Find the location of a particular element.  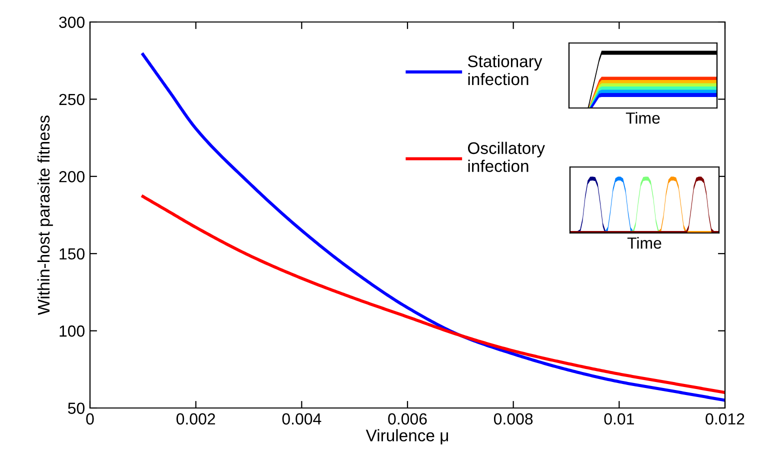

x-tick-label: 0.002 is located at coordinates (196, 419).